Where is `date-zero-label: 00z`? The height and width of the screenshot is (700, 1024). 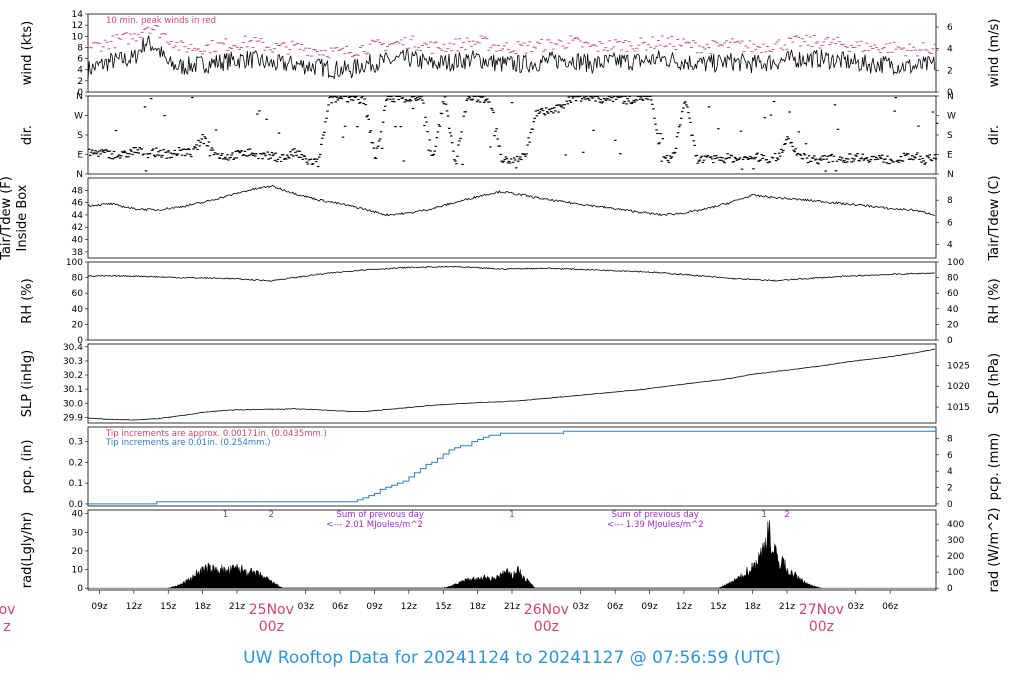 date-zero-label: 00z is located at coordinates (821, 627).